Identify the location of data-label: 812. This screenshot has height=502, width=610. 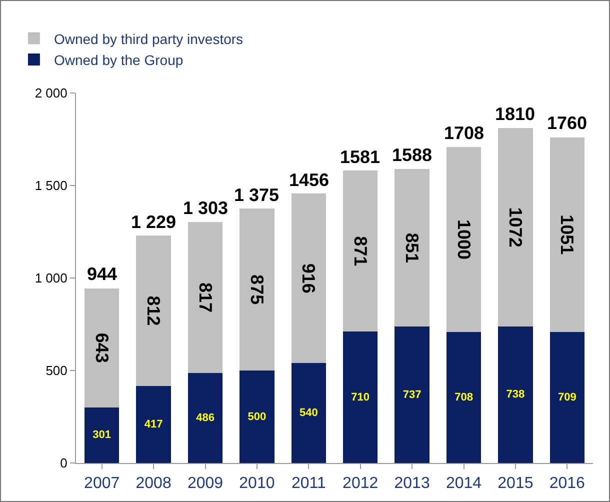
(154, 311).